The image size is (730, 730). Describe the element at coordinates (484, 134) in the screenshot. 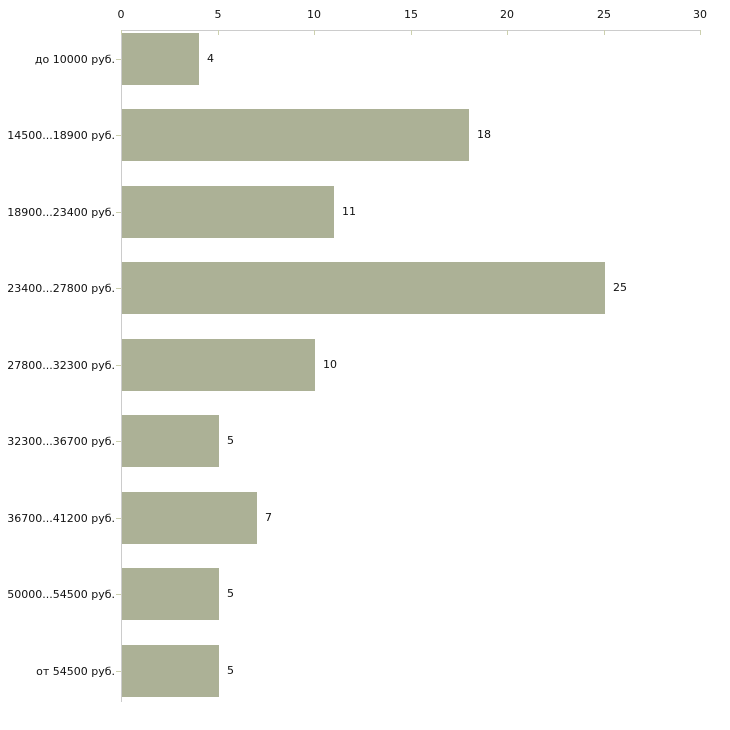

I see `bar-value-label: 18` at that location.